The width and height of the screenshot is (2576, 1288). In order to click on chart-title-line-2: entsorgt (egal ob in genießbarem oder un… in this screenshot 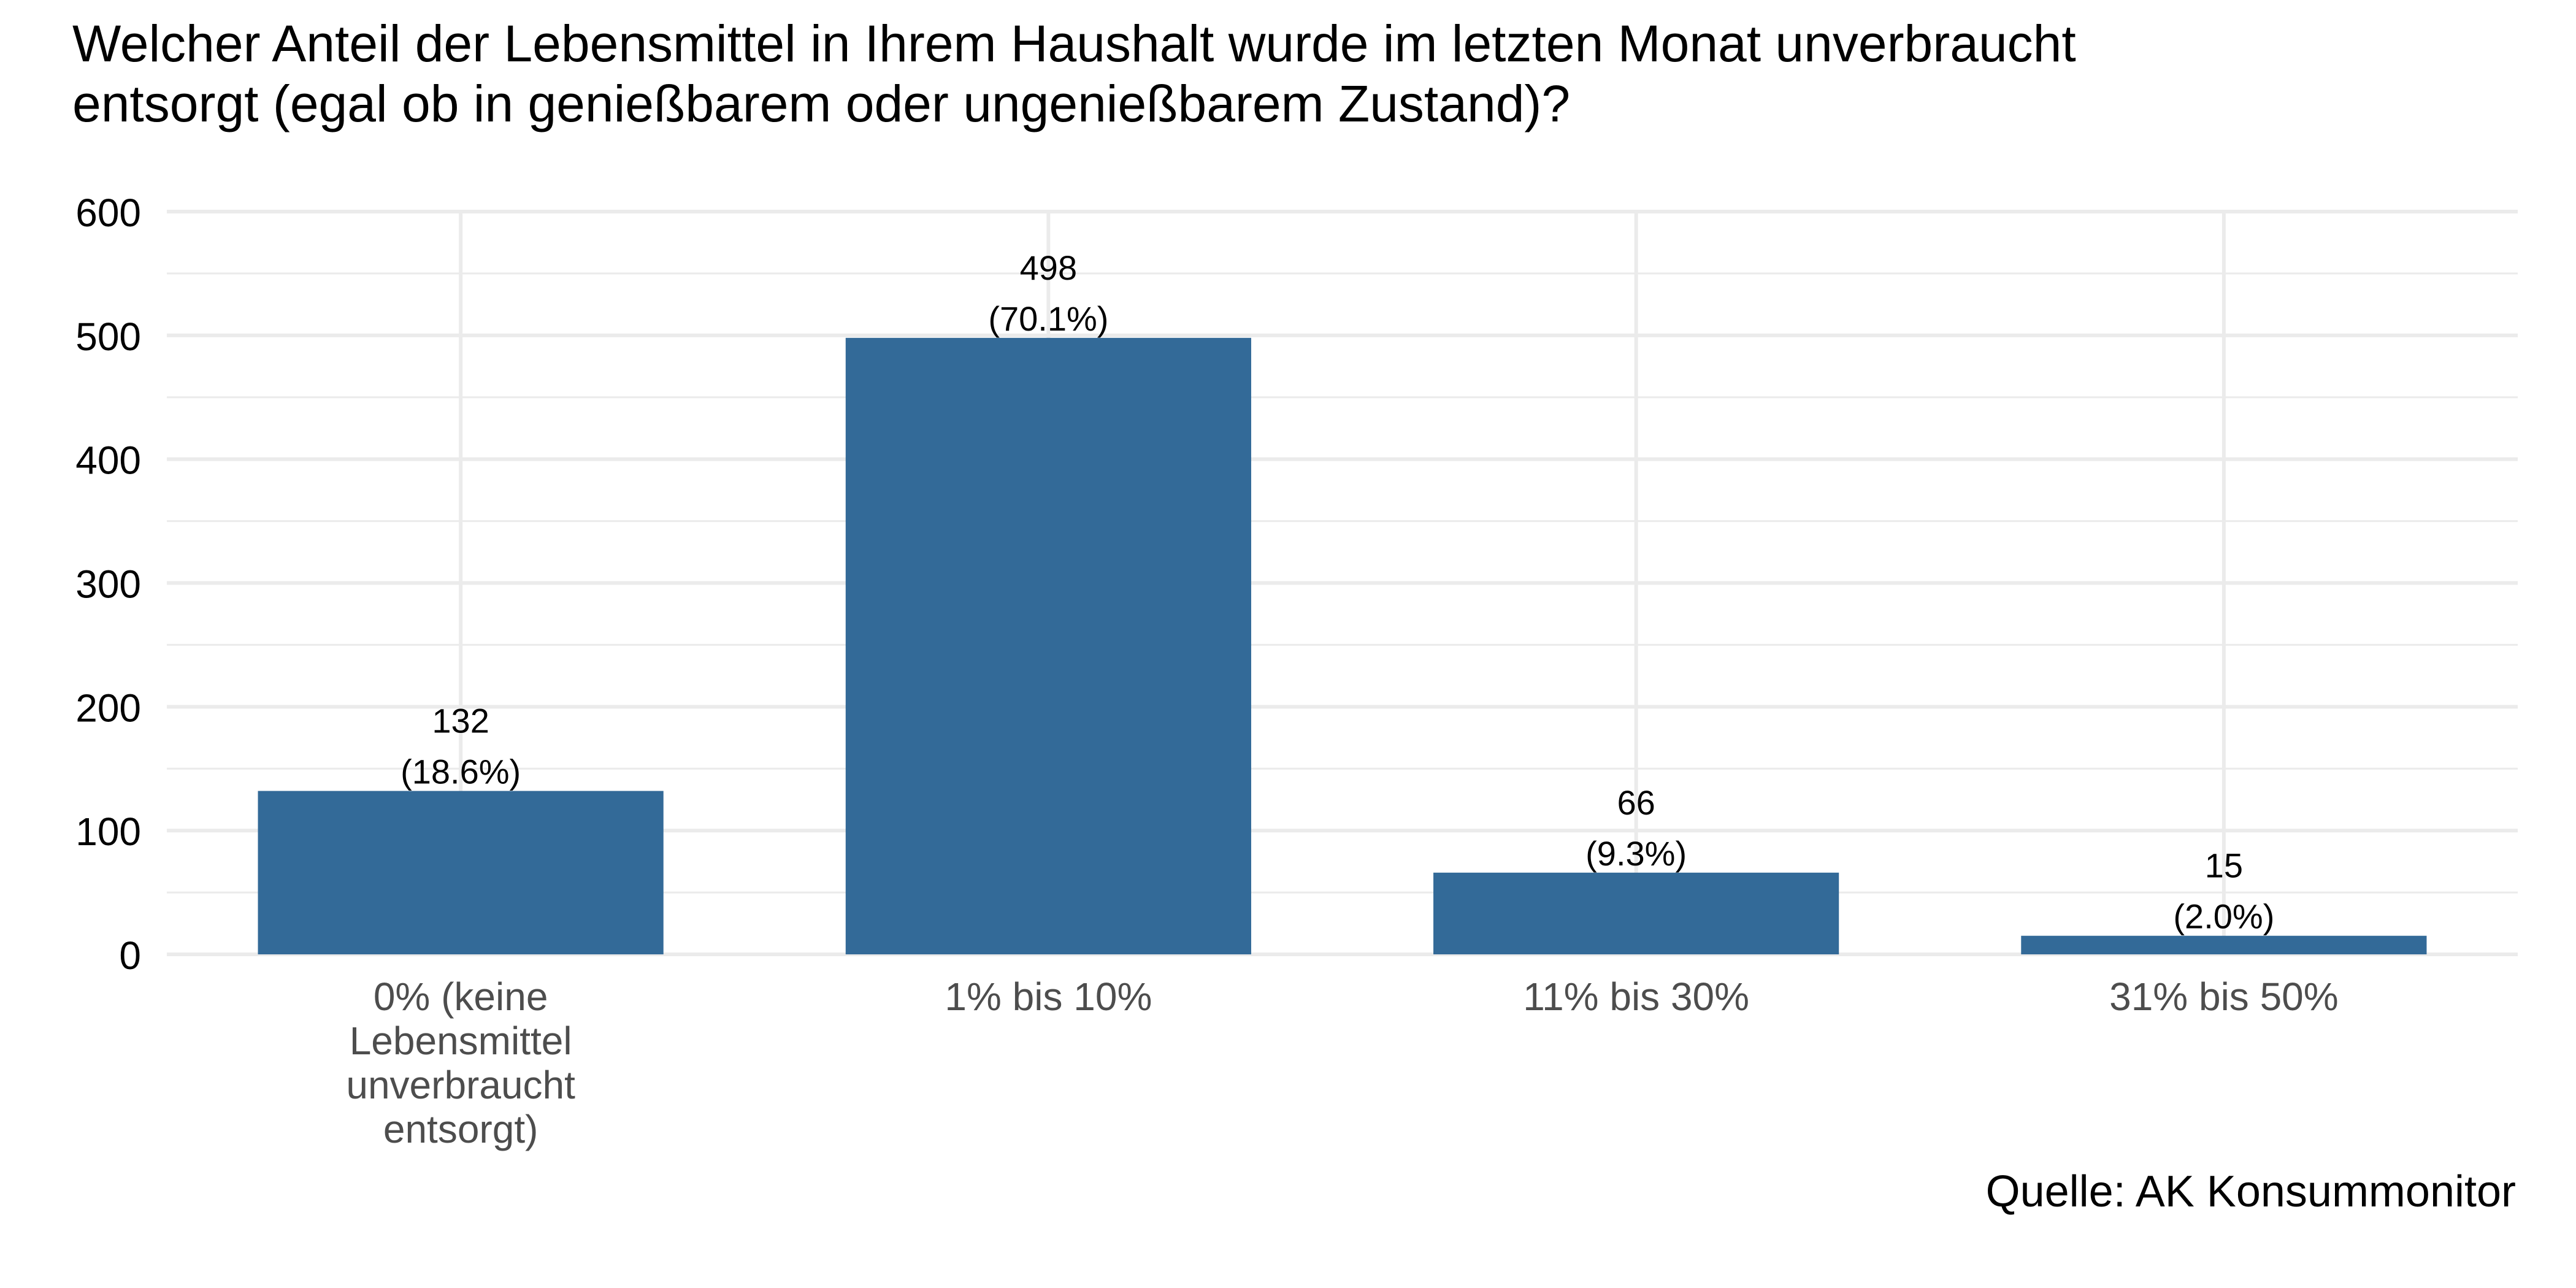, I will do `click(821, 103)`.